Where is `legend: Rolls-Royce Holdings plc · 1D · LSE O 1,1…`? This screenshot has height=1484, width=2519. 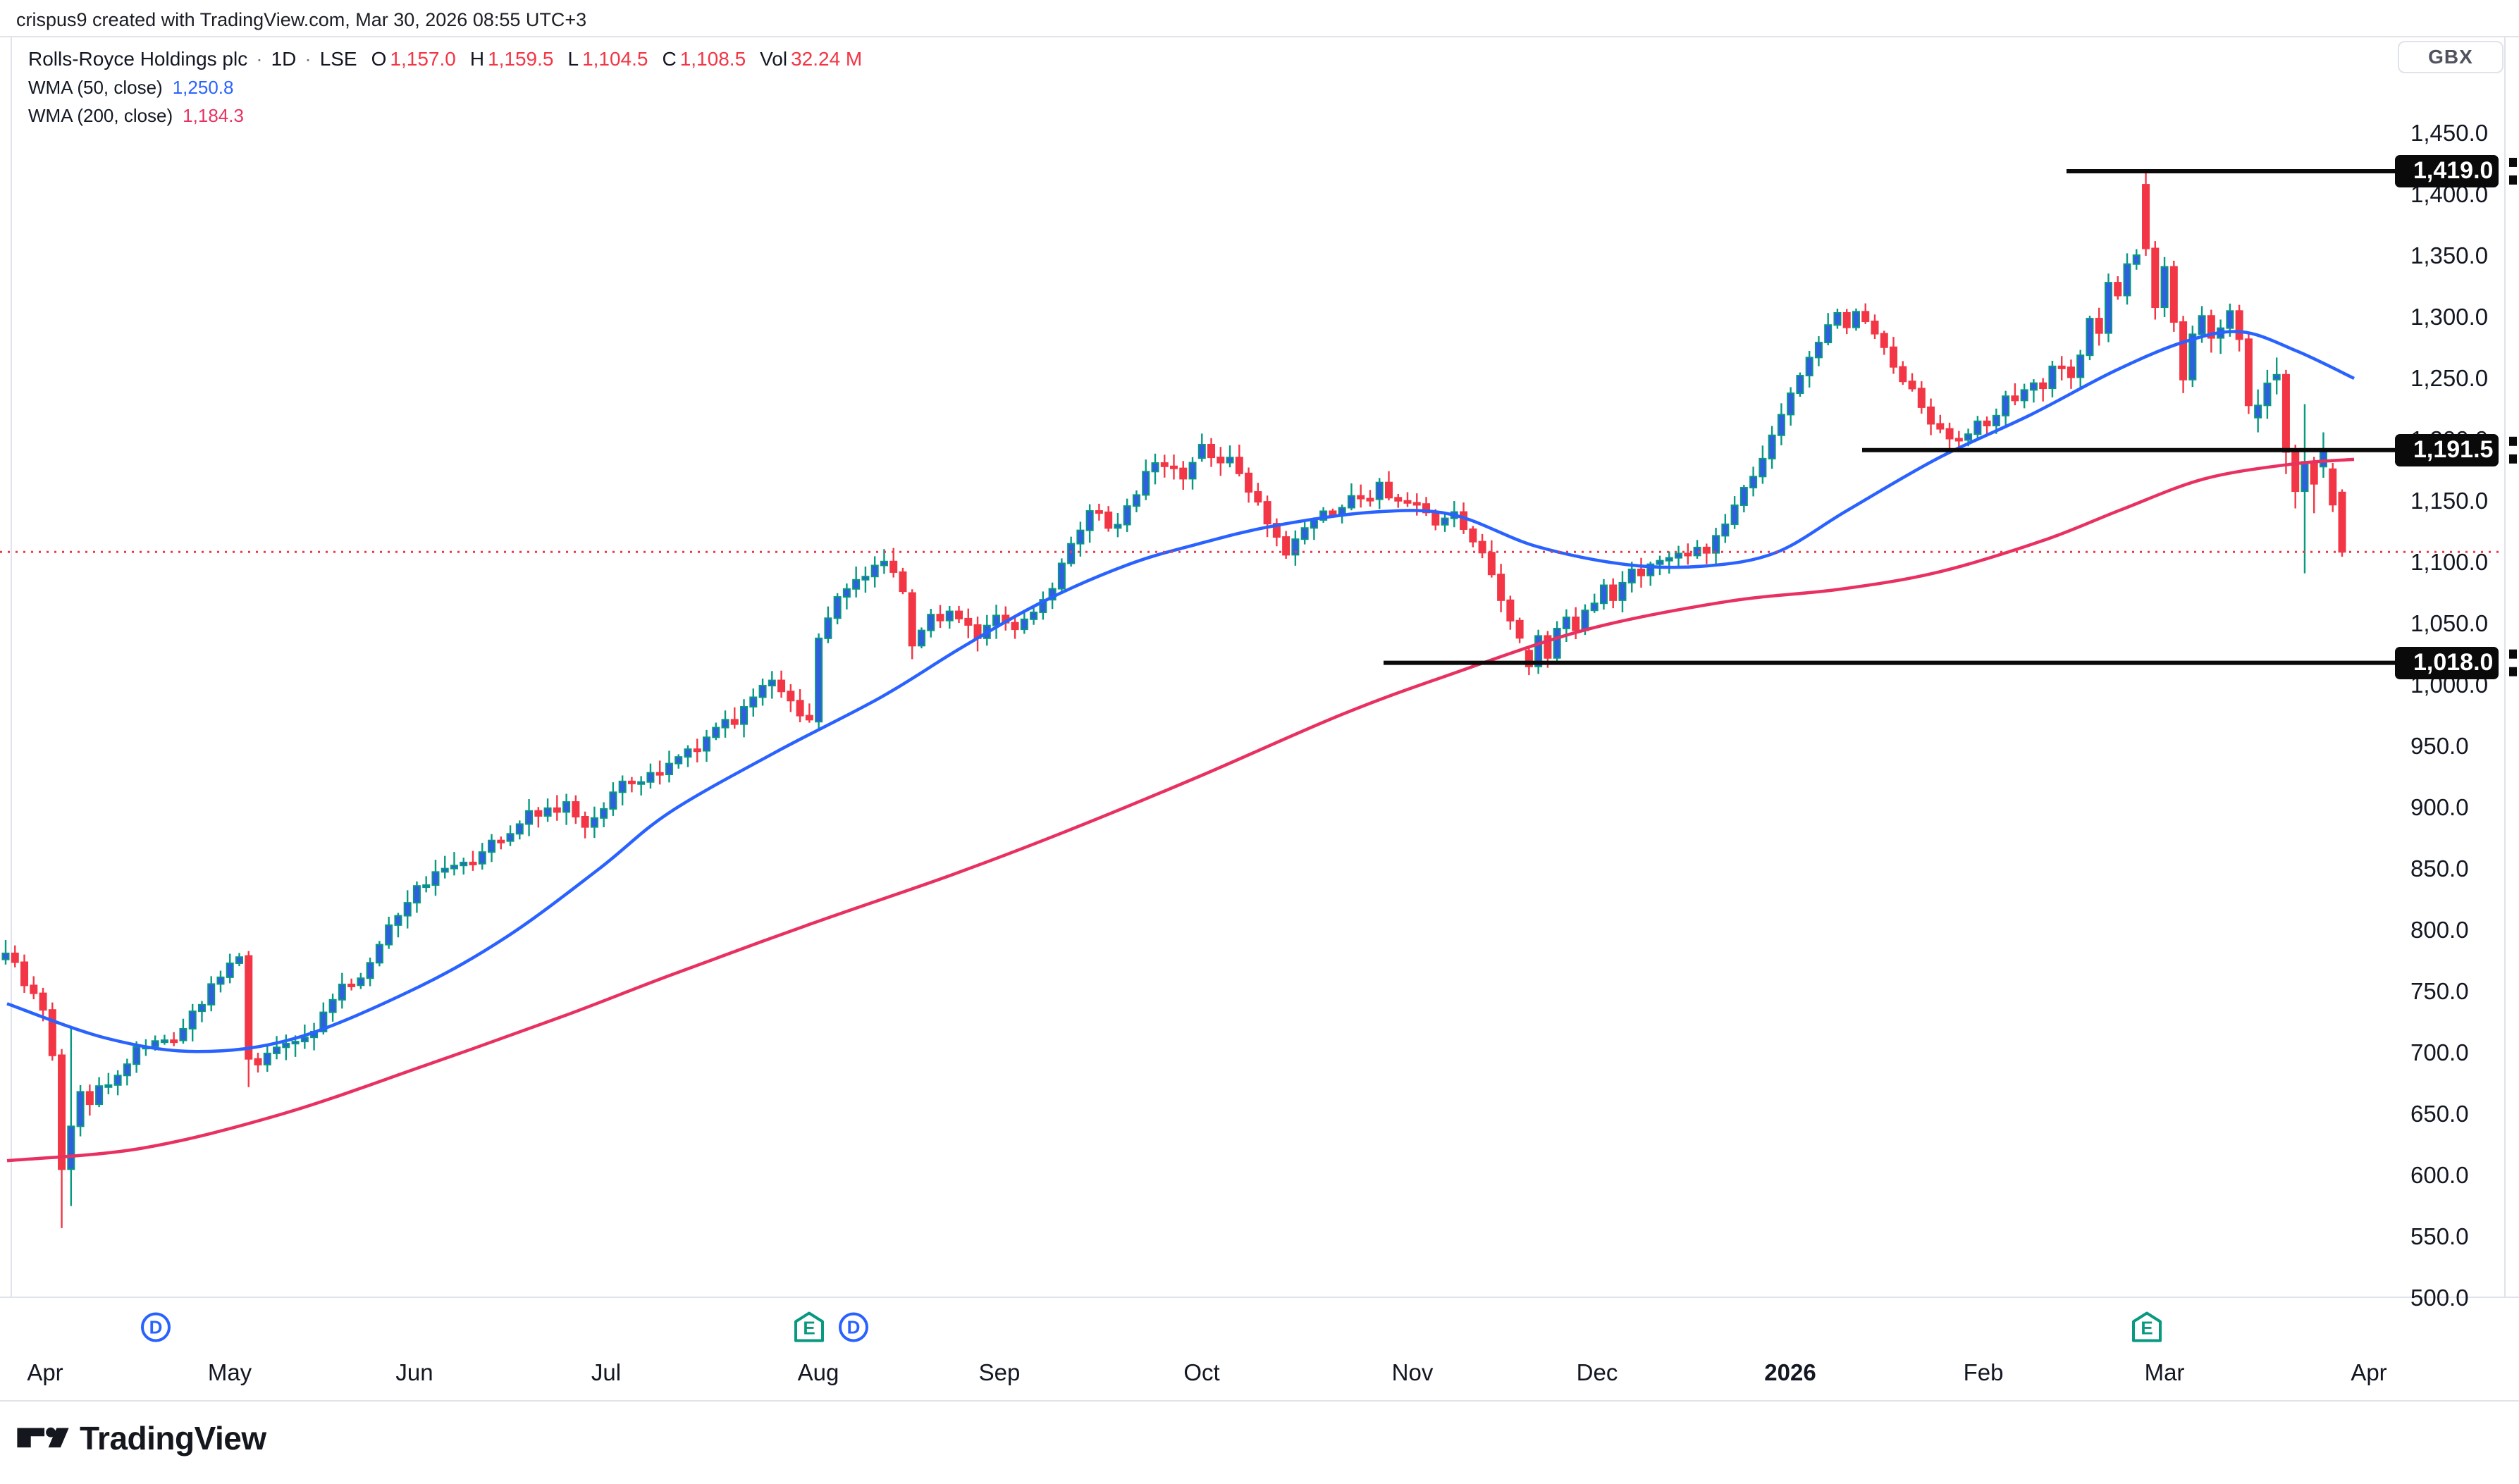 legend: Rolls-Royce Holdings plc · 1D · LSE O 1,1… is located at coordinates (445, 87).